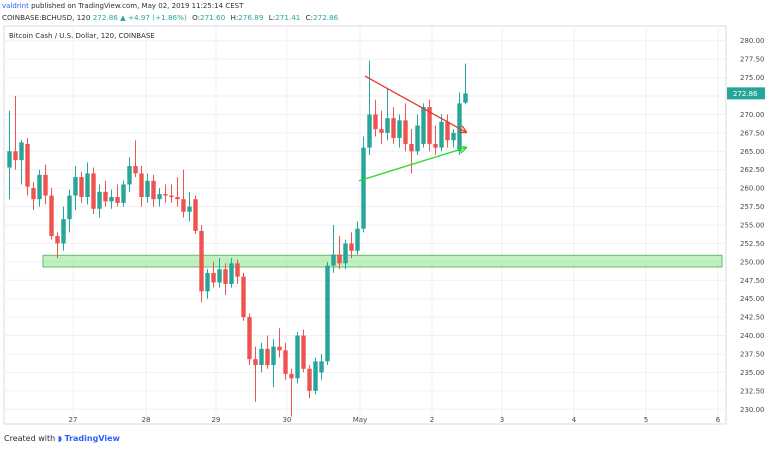 This screenshot has width=768, height=450. I want to click on low-label: L:, so click(272, 17).